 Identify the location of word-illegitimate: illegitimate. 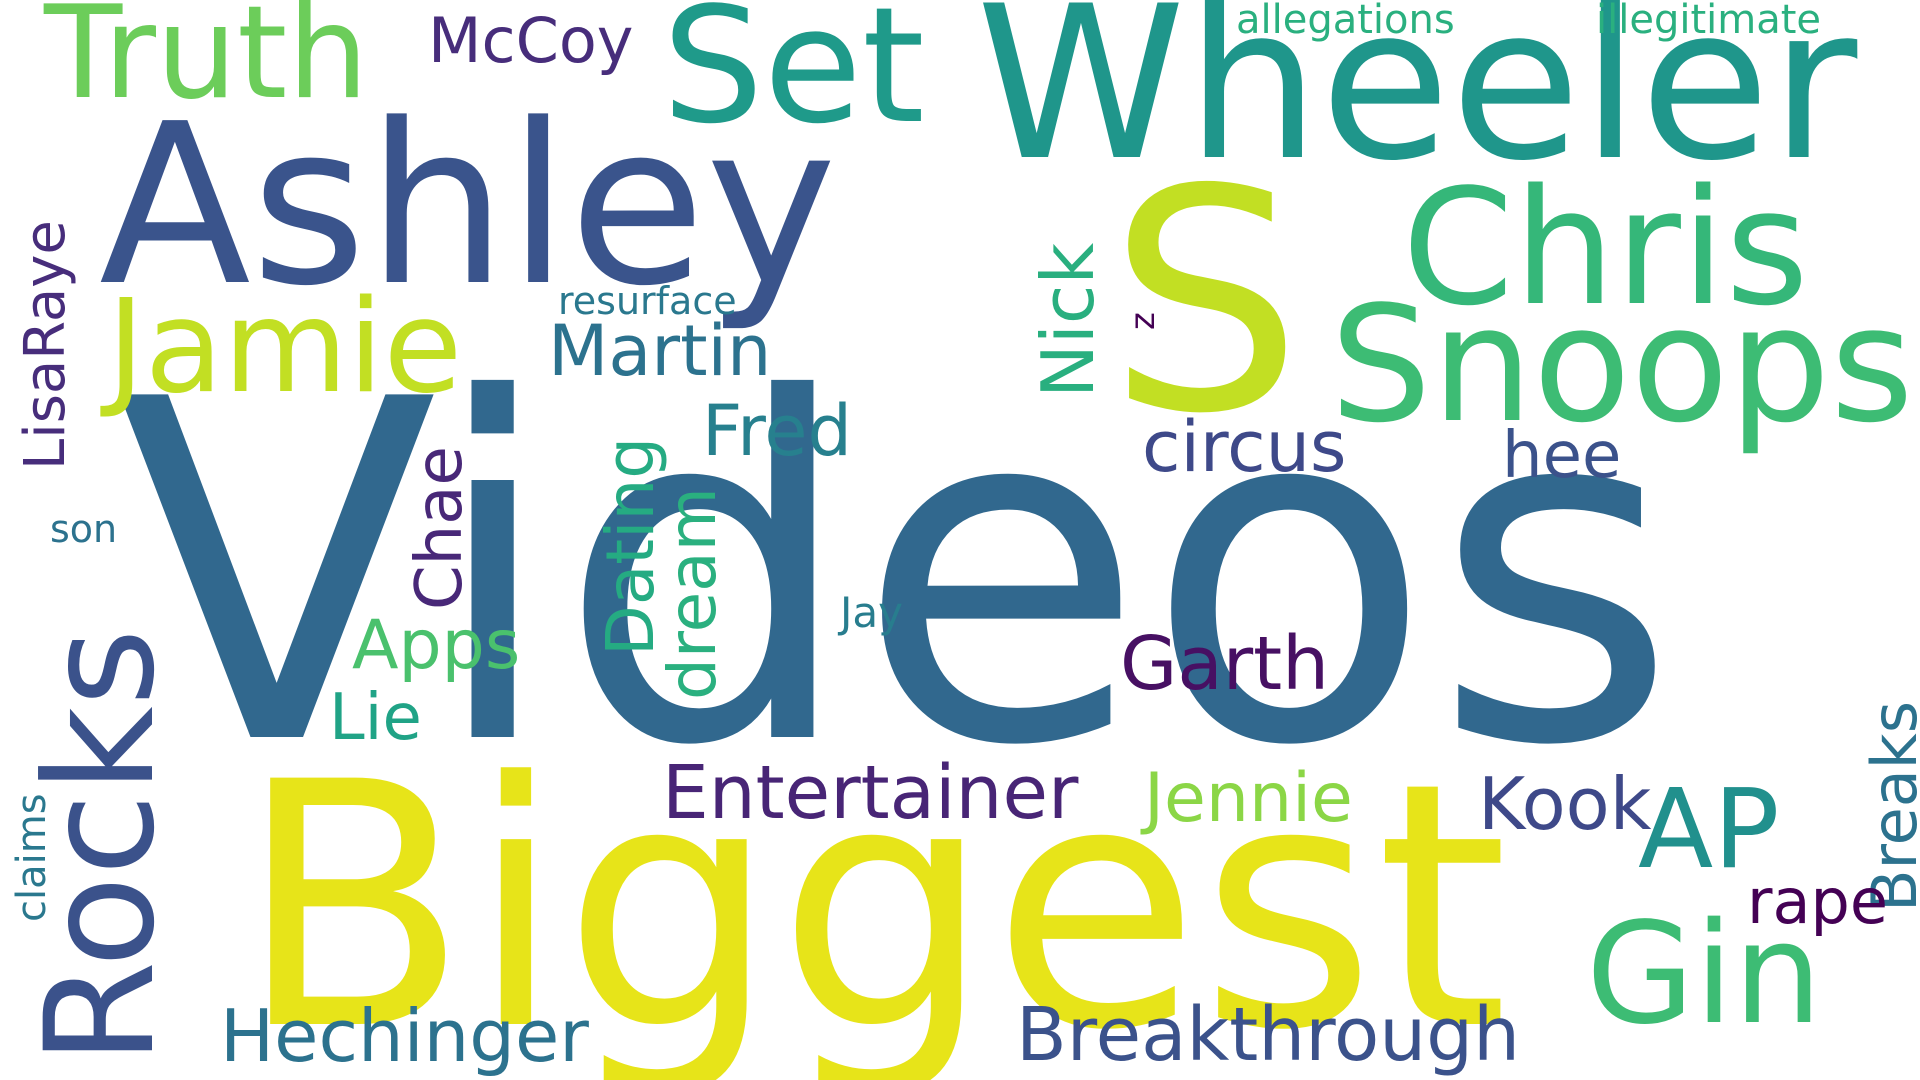
(1709, 21).